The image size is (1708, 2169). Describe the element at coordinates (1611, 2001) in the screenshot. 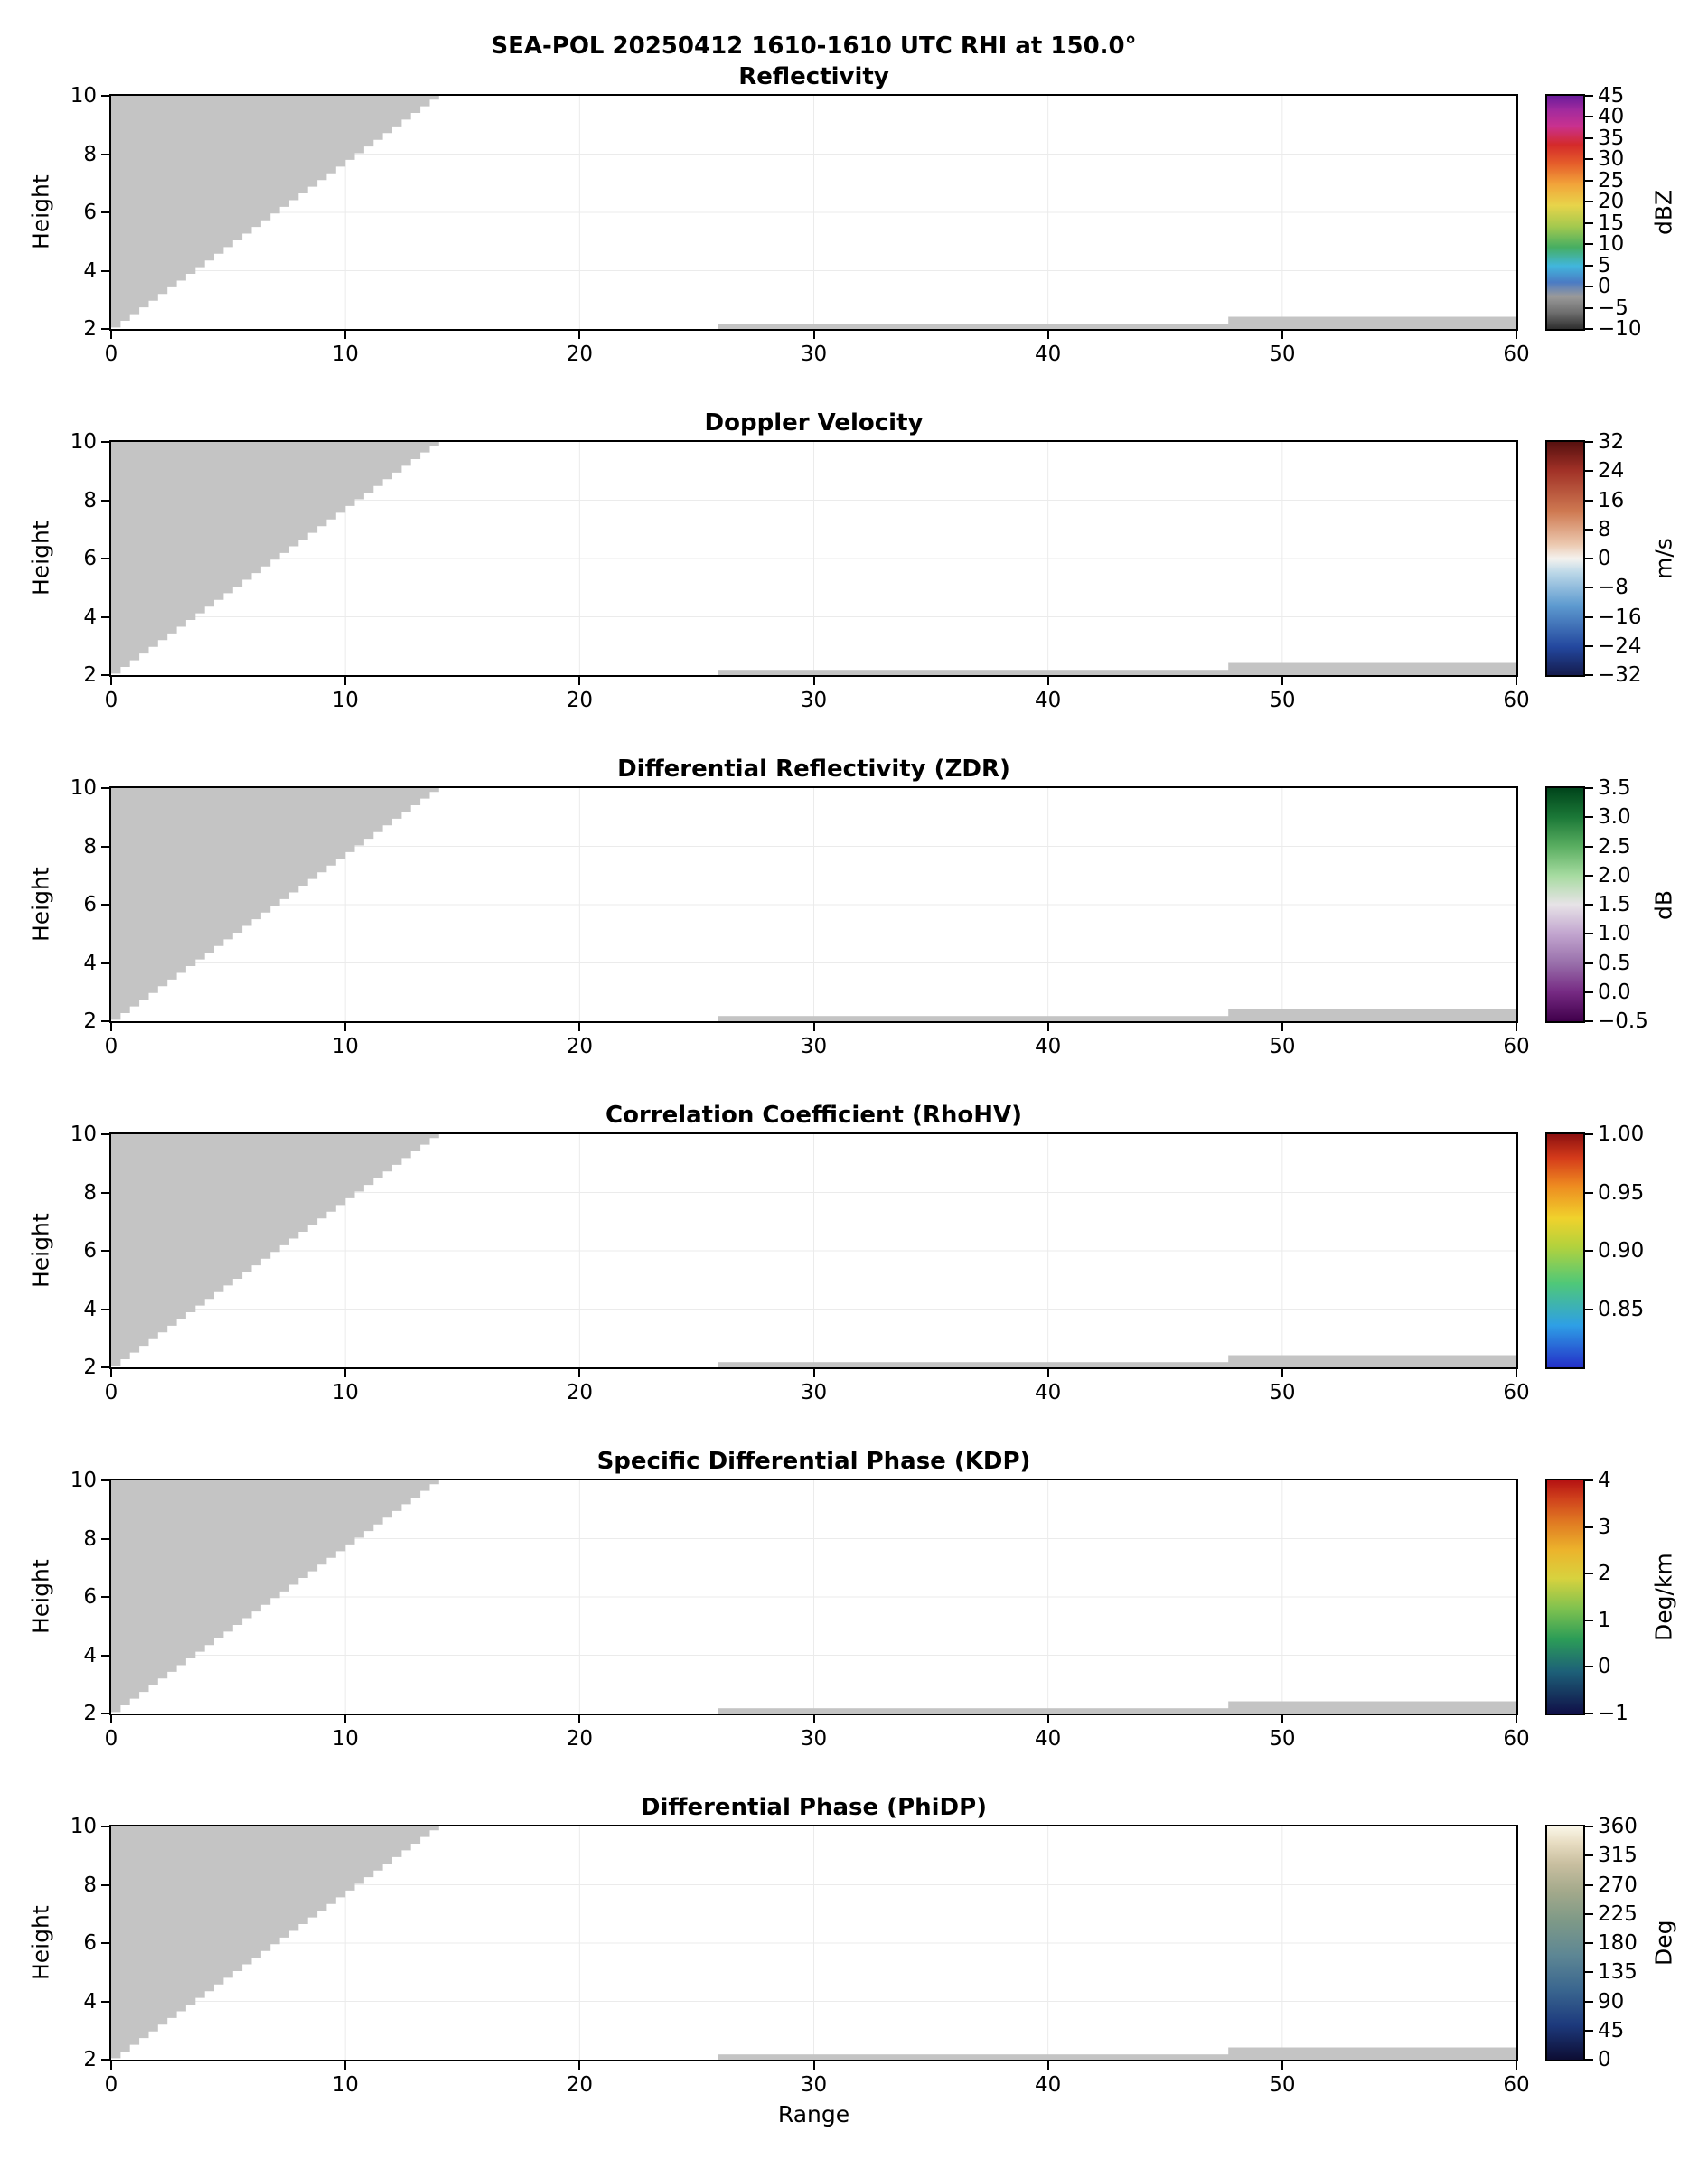

I see `colorbar-tick-label: 90` at that location.